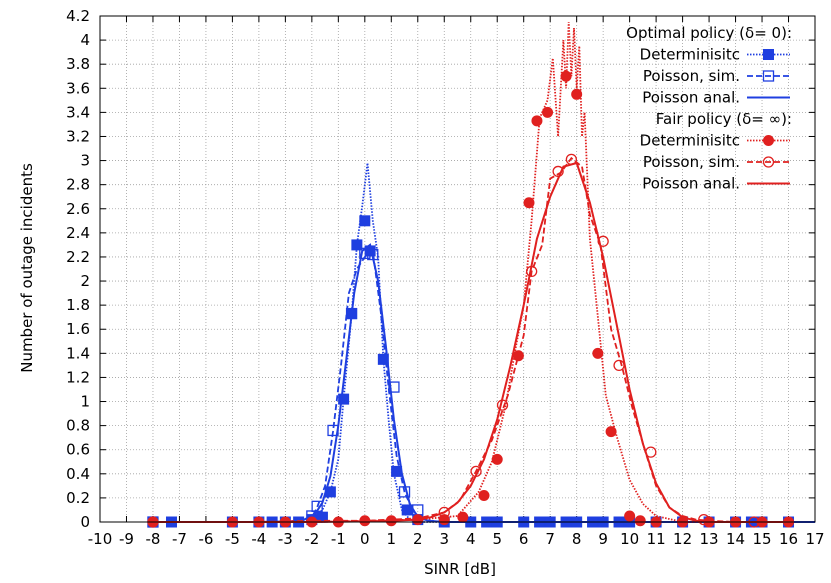 This screenshot has width=831, height=583. Describe the element at coordinates (85, 281) in the screenshot. I see `y-tick-label: 2` at that location.